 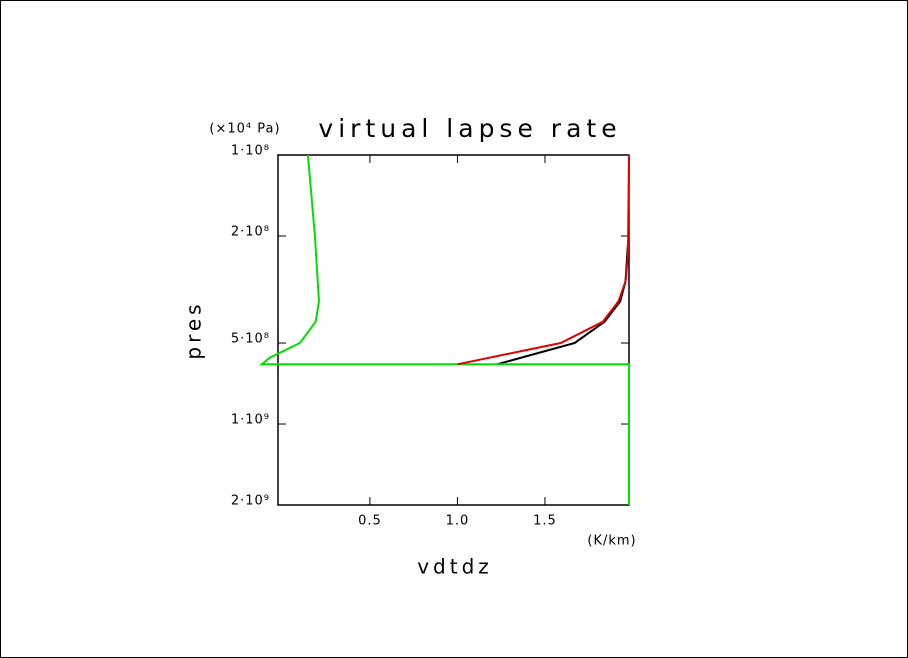 What do you see at coordinates (458, 521) in the screenshot?
I see `x-tick-label: 1.0` at bounding box center [458, 521].